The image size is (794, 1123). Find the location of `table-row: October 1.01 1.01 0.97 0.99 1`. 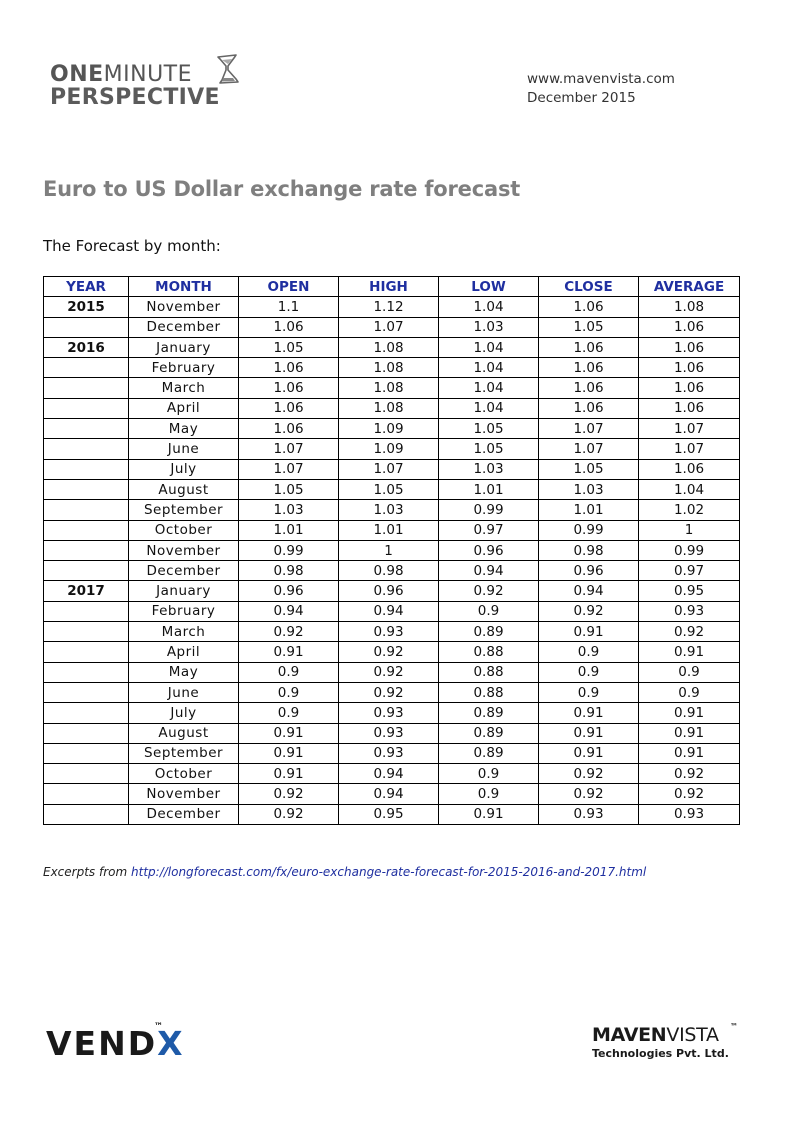

table-row: October 1.01 1.01 0.97 0.99 1 is located at coordinates (391, 530).